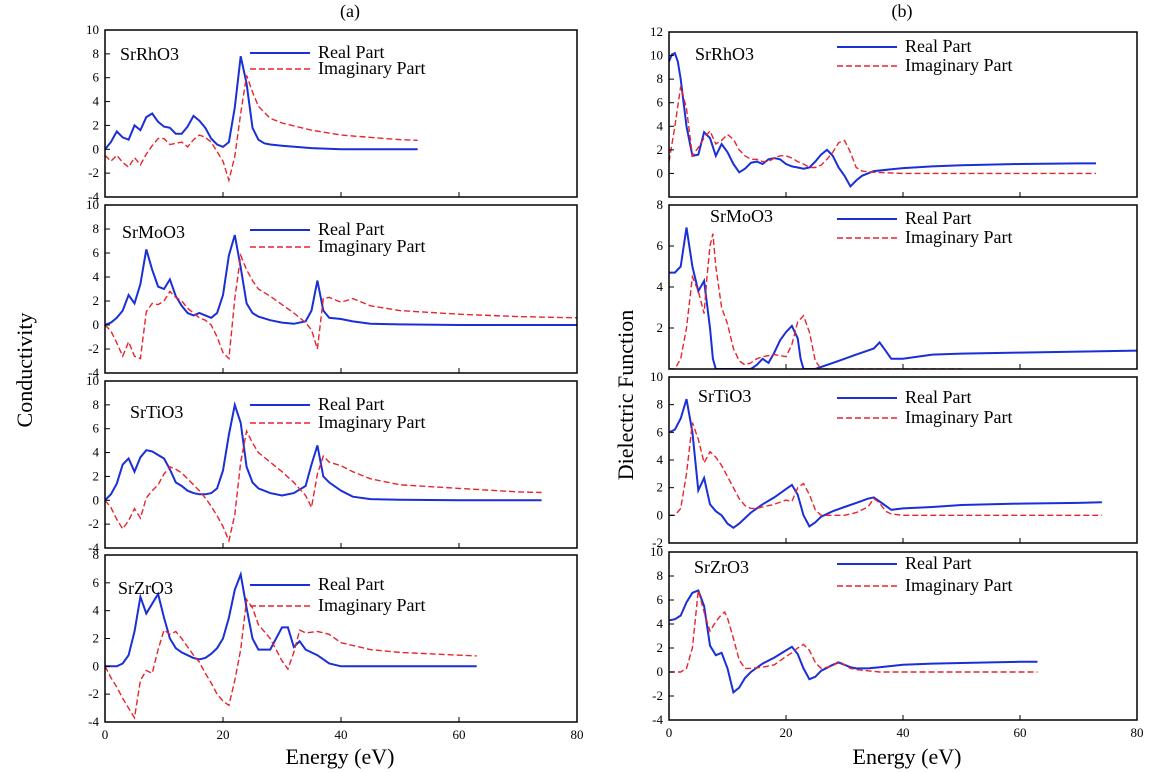 This screenshot has width=1157, height=772. What do you see at coordinates (350, 11) in the screenshot?
I see `panel-title-a: (a)` at bounding box center [350, 11].